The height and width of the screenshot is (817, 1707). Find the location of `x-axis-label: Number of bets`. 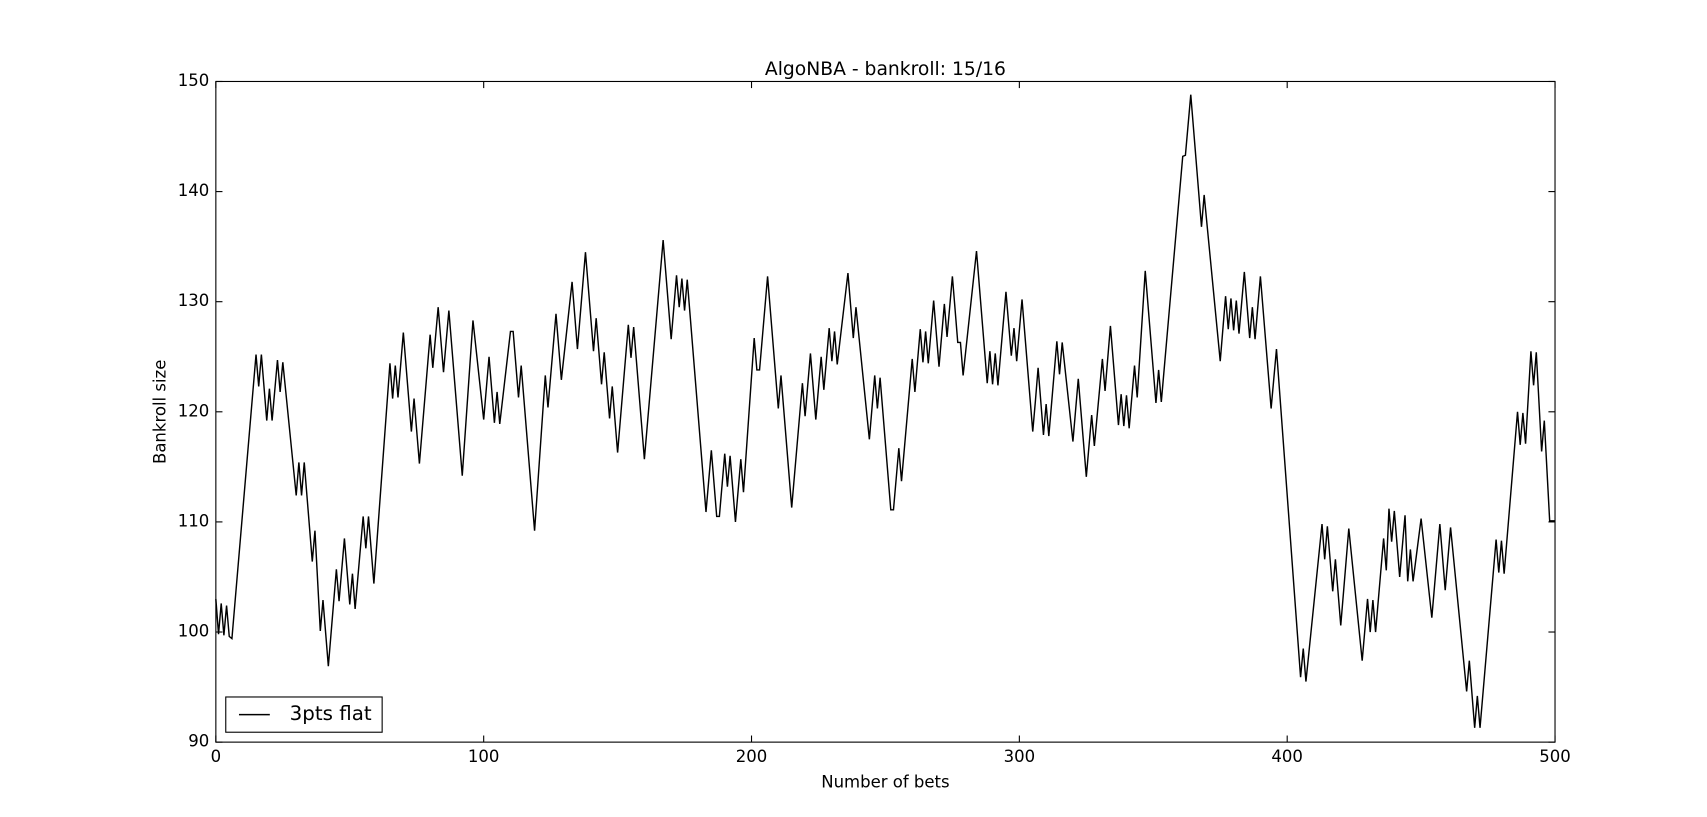

x-axis-label: Number of bets is located at coordinates (885, 781).